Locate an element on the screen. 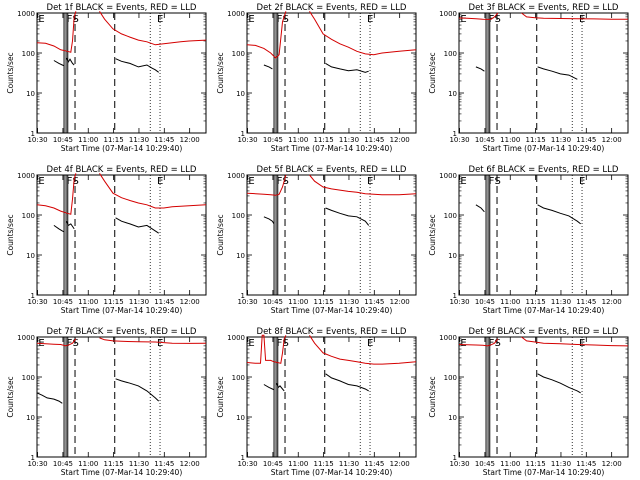 This screenshot has width=640, height=480. x-axis-label: Start Time (07-Mar-14 10:29:40) is located at coordinates (544, 148).